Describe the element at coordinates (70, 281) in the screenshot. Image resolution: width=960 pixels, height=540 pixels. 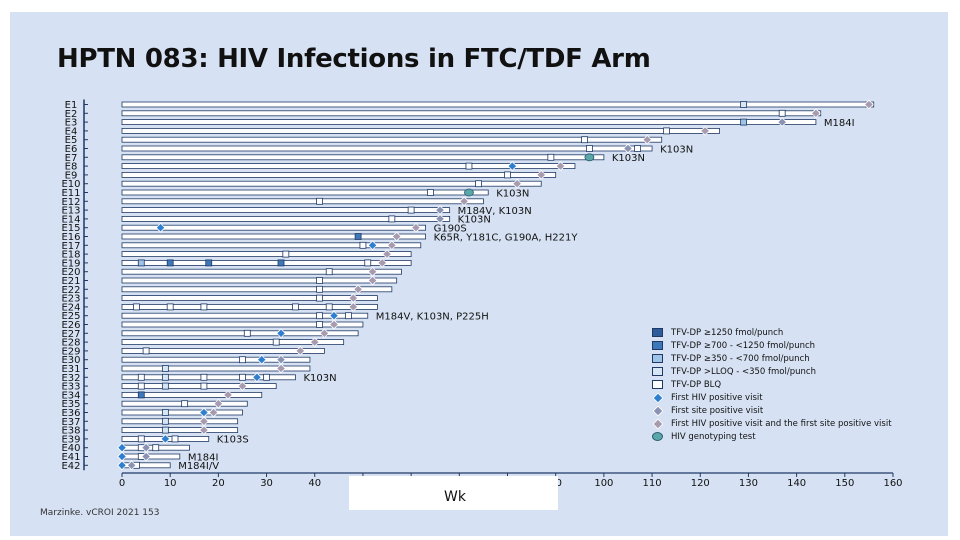
I see `y-tick-label: E21` at that location.